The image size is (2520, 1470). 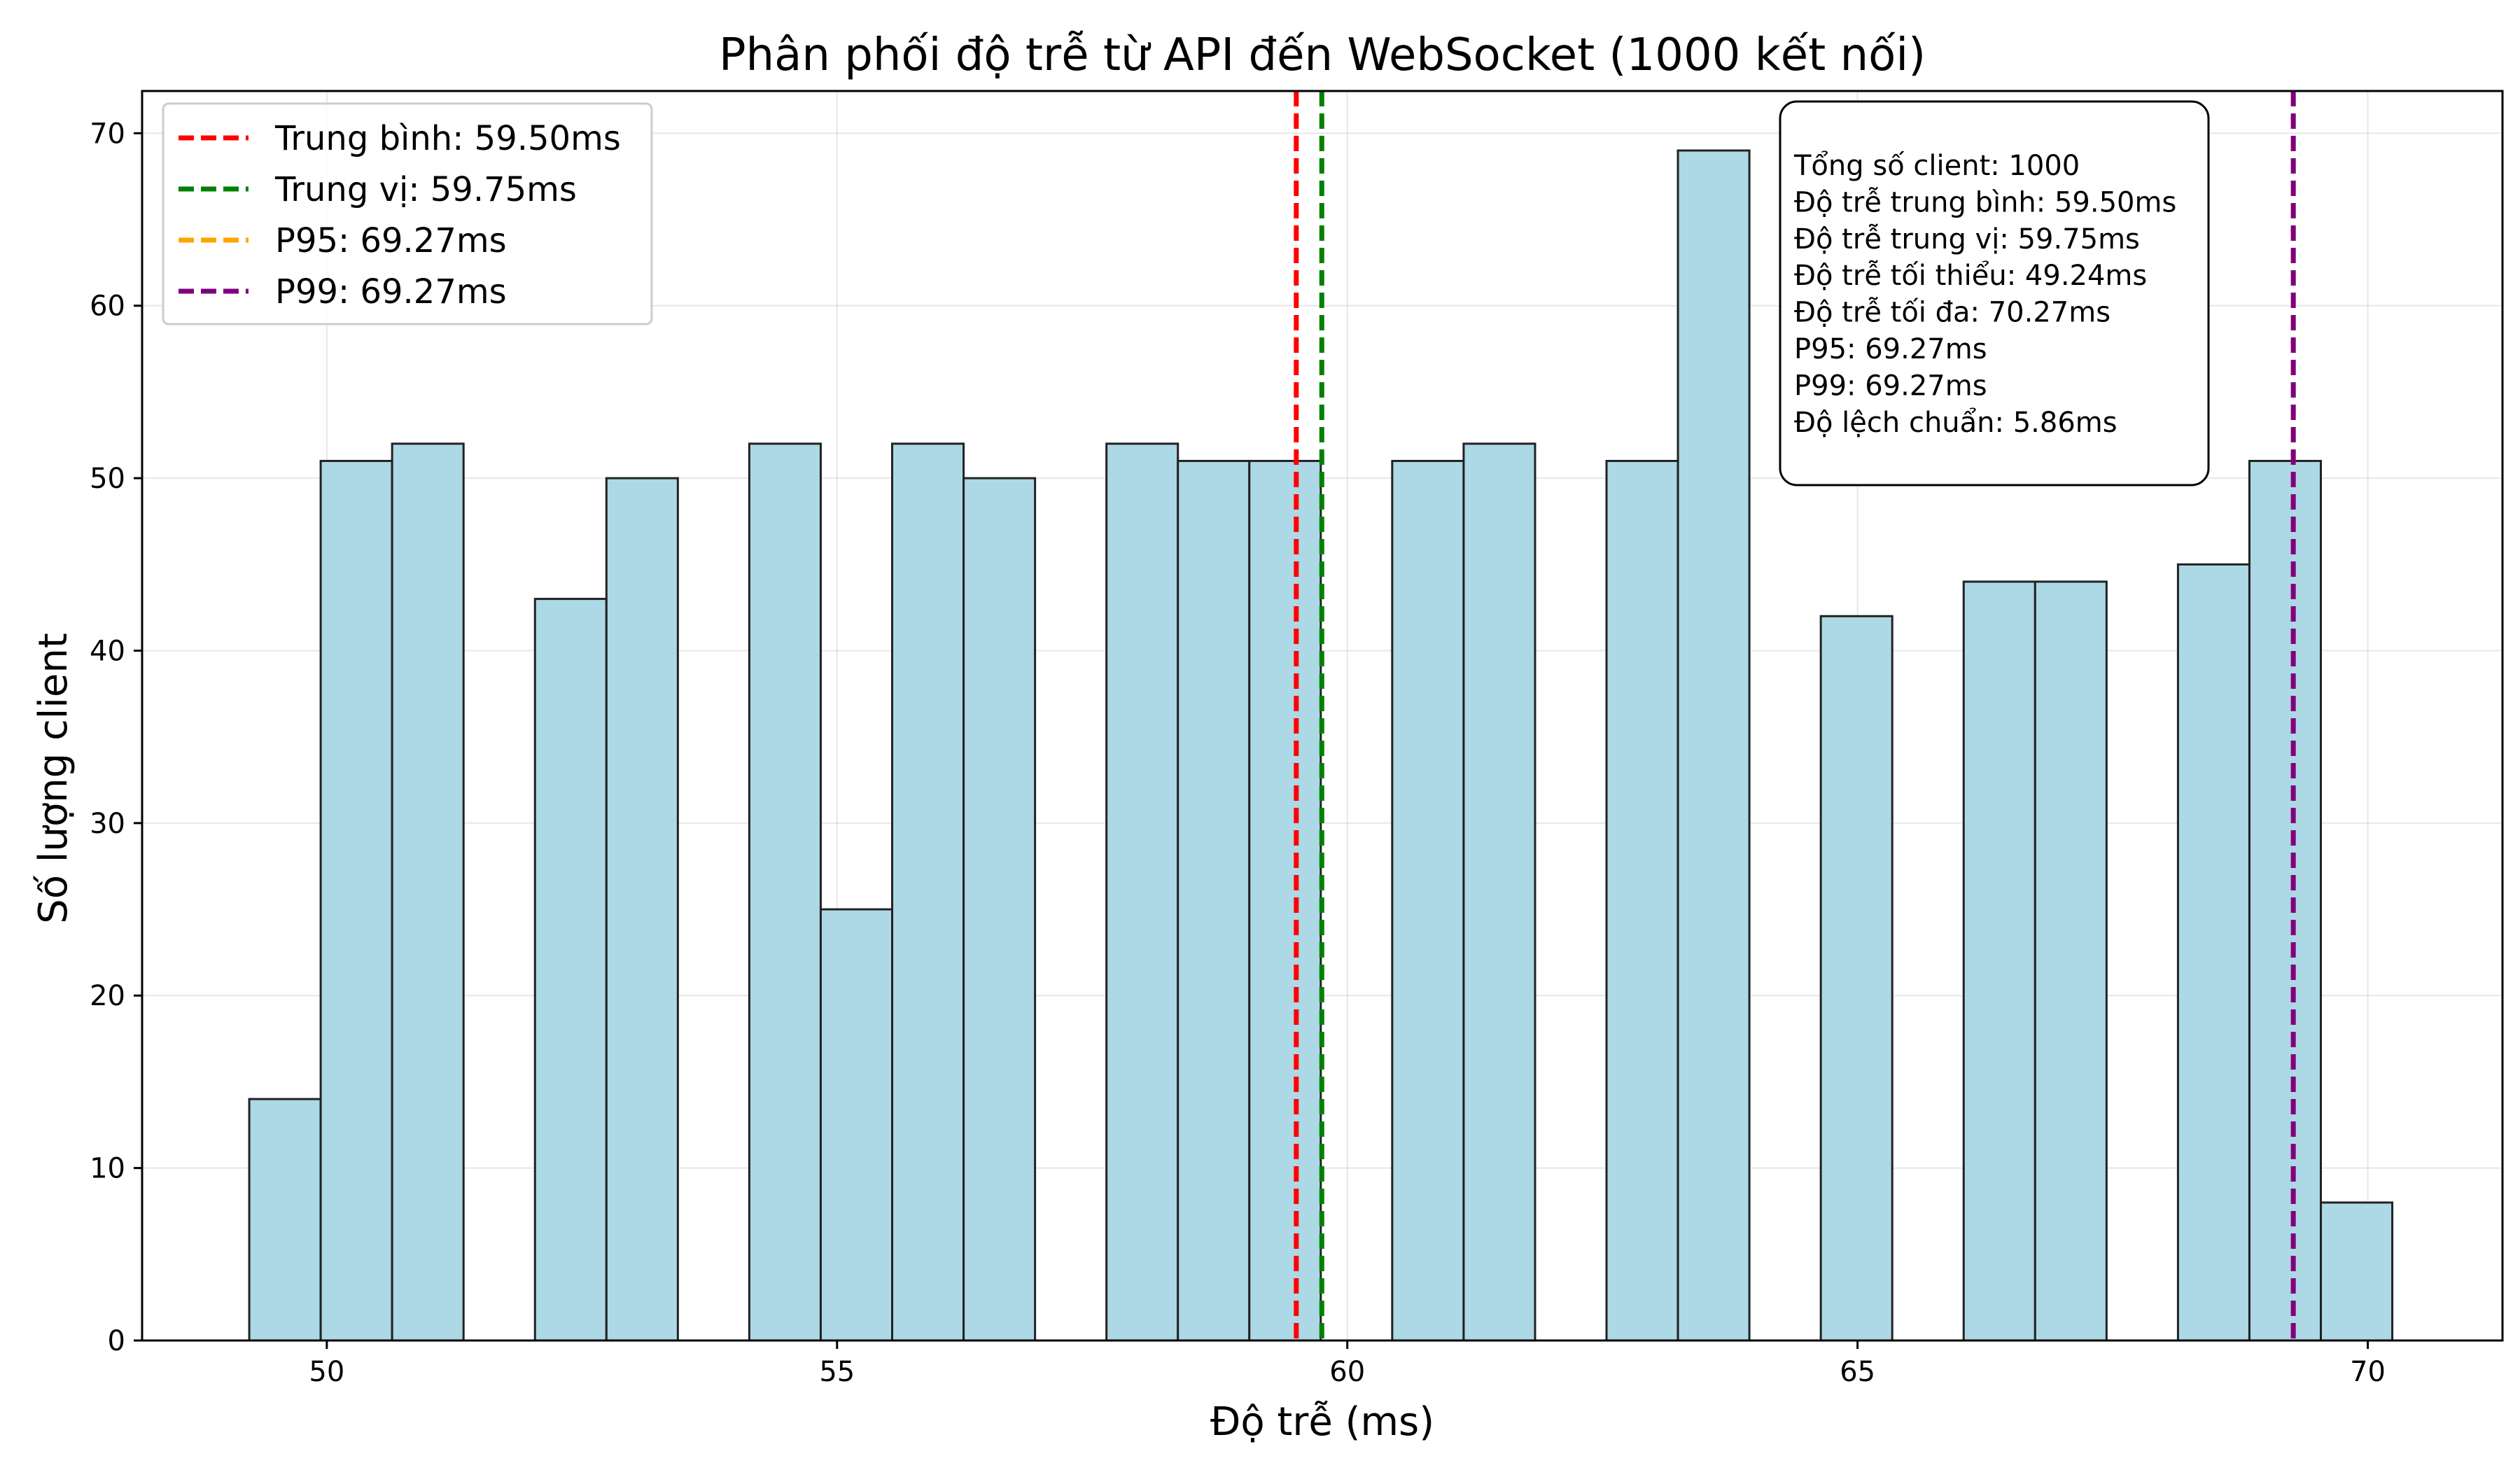 I want to click on stats-line: Độ lệch chuẩn: 5.86ms, so click(x=1956, y=423).